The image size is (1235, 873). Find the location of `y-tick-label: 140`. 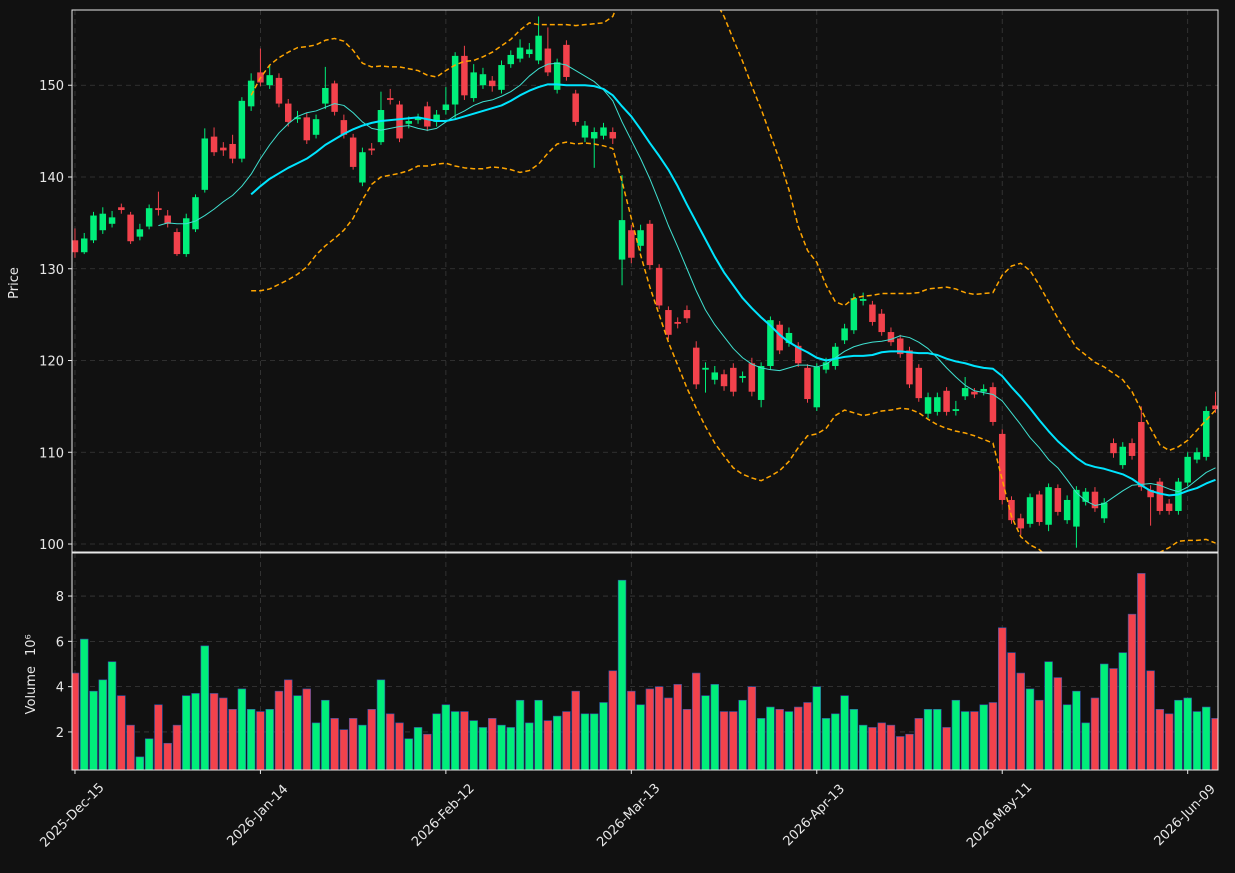

y-tick-label: 140 is located at coordinates (51, 178).